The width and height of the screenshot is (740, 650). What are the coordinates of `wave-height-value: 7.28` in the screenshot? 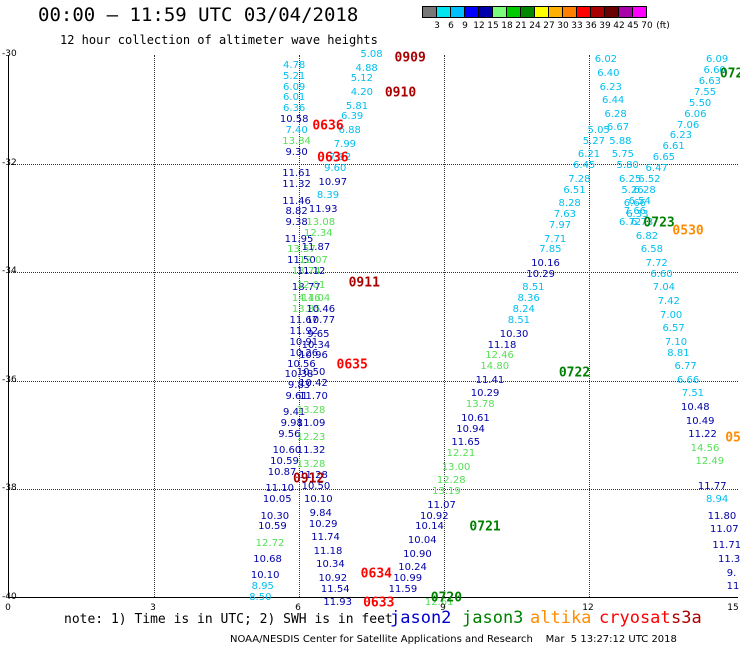 It's located at (579, 179).